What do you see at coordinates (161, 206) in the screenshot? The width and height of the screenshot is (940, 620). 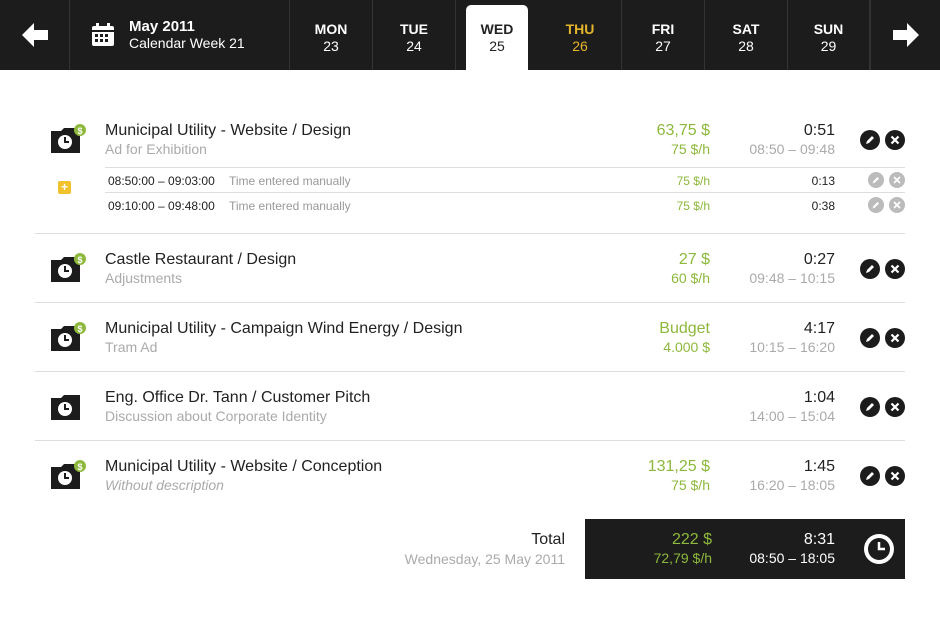 I see `sub-entry-time: 09:10:00 – 09:48:00` at bounding box center [161, 206].